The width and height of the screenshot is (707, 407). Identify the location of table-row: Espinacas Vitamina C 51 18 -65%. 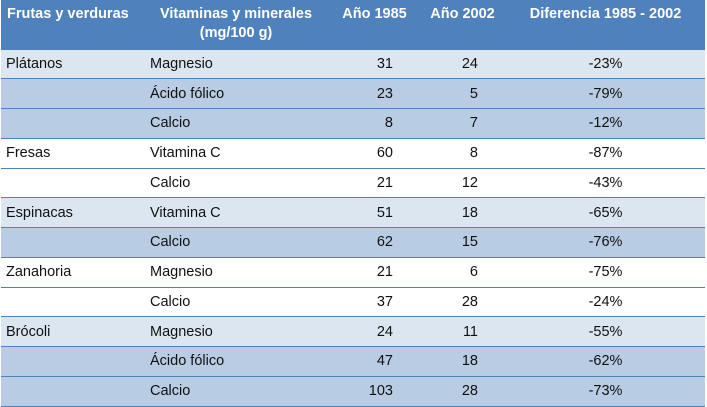
(353, 212).